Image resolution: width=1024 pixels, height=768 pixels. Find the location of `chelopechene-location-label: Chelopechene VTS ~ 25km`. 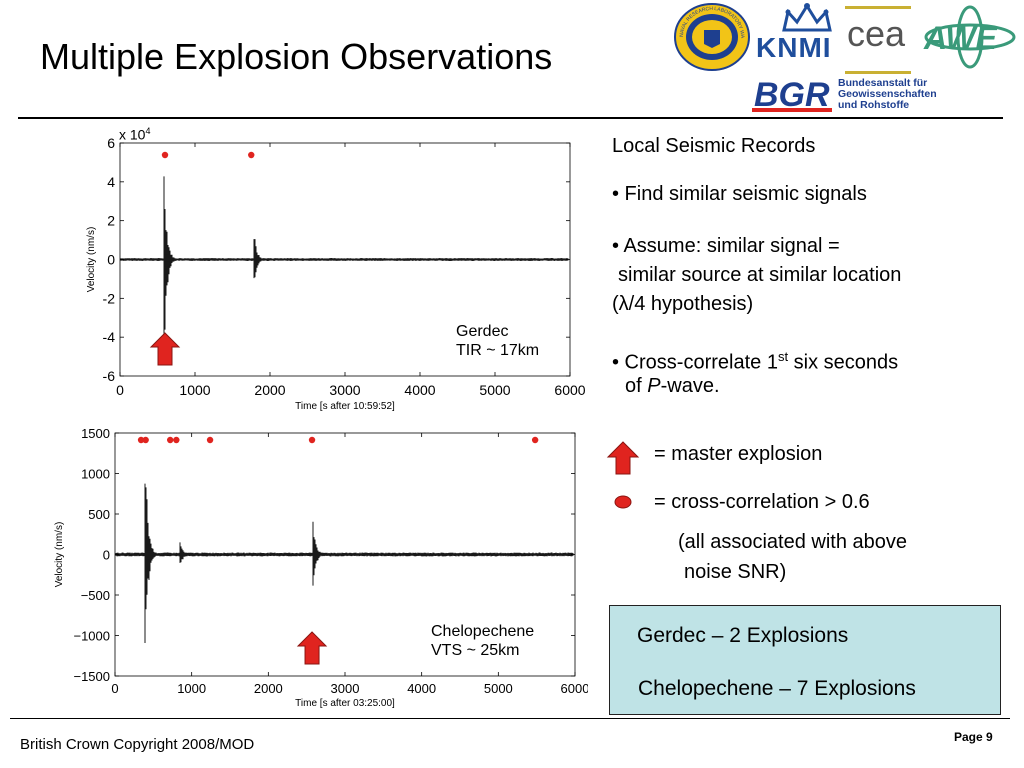

chelopechene-location-label: Chelopechene VTS ~ 25km is located at coordinates (483, 641).